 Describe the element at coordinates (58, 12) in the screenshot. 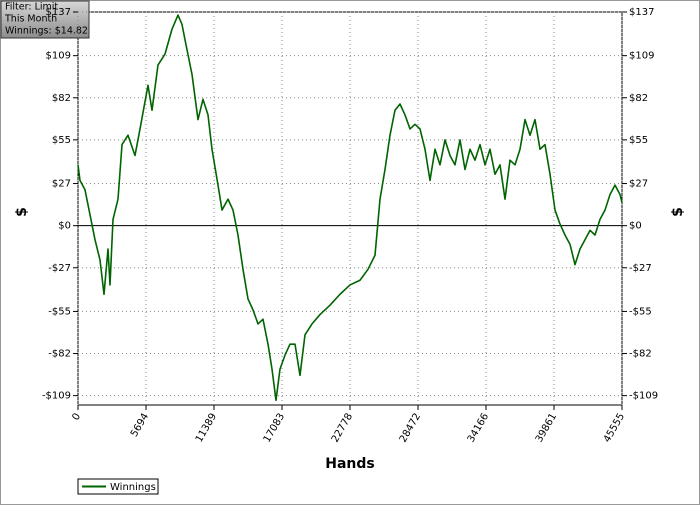

I see `y-tick-label: $137` at that location.